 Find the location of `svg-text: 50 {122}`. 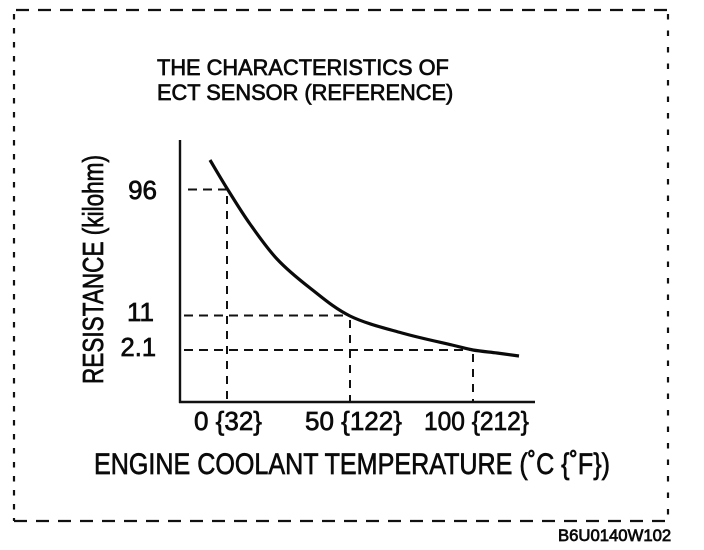

svg-text: 50 {122} is located at coordinates (353, 421).